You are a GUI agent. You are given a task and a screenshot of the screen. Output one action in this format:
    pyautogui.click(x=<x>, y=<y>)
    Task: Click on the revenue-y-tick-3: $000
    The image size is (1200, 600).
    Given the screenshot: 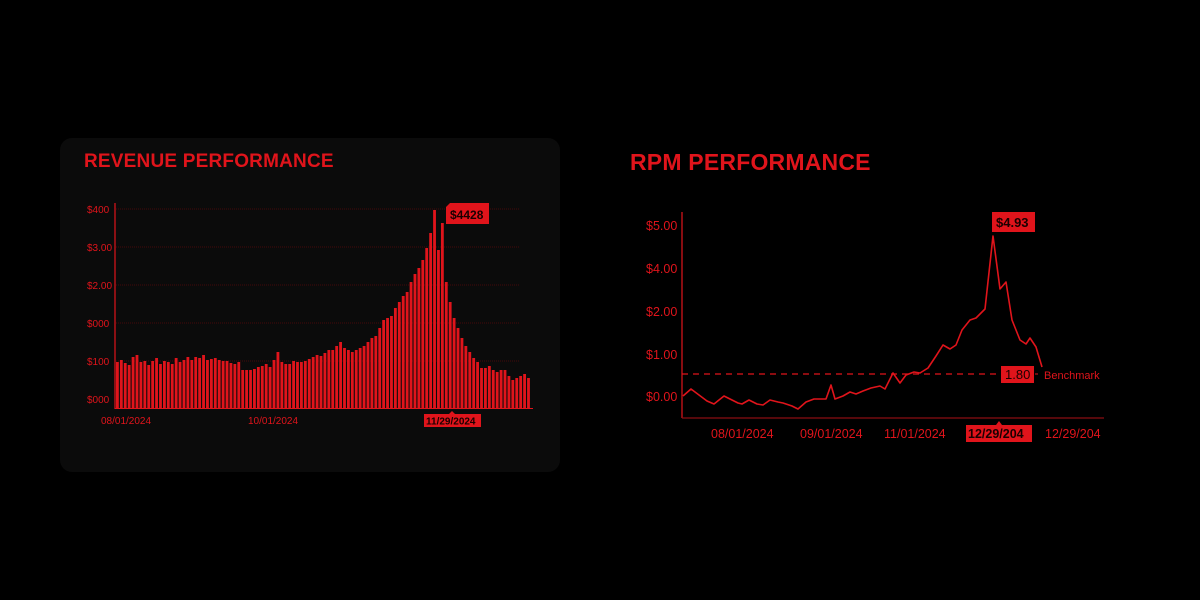 What is the action you would take?
    pyautogui.click(x=98, y=324)
    